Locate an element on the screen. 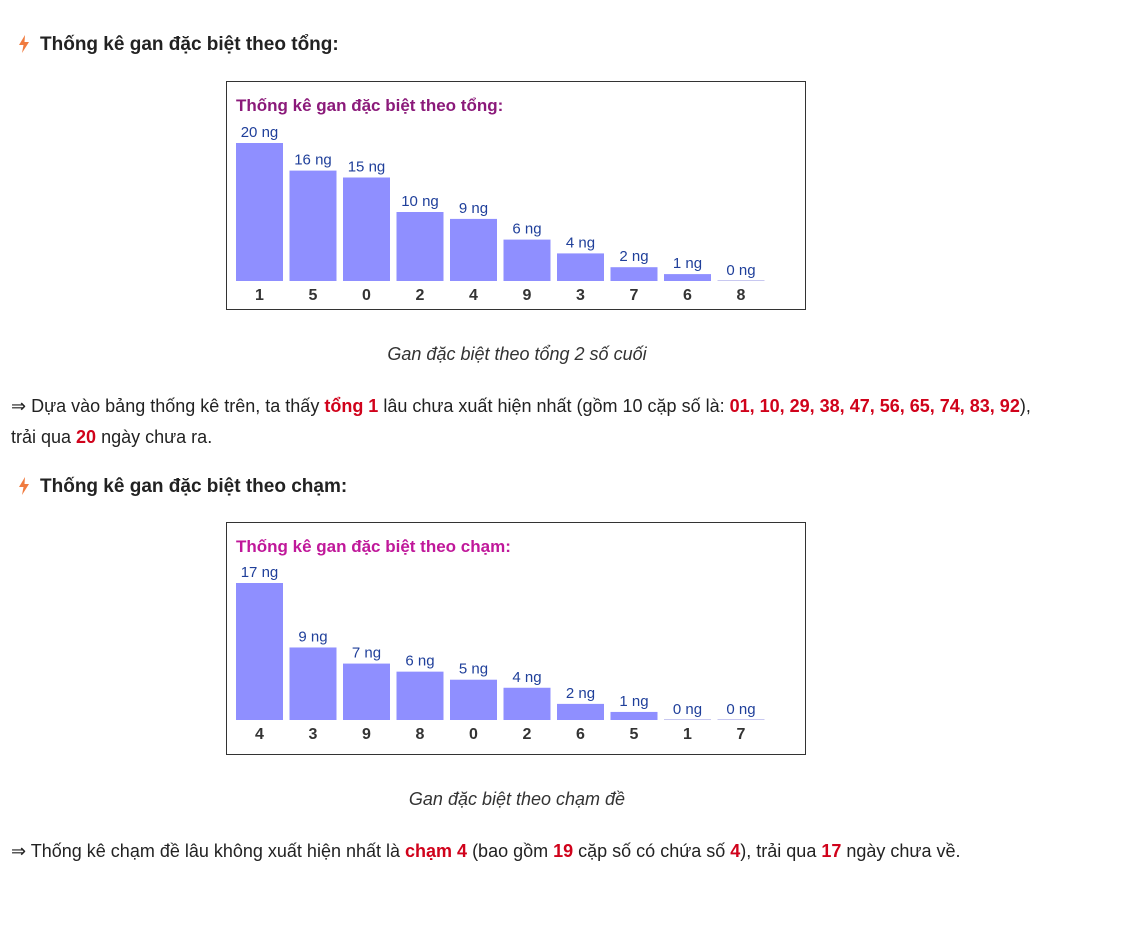 This screenshot has width=1124, height=934. chart-cham-caption: Gan đặc biệt theo chạm đề is located at coordinates (517, 799).